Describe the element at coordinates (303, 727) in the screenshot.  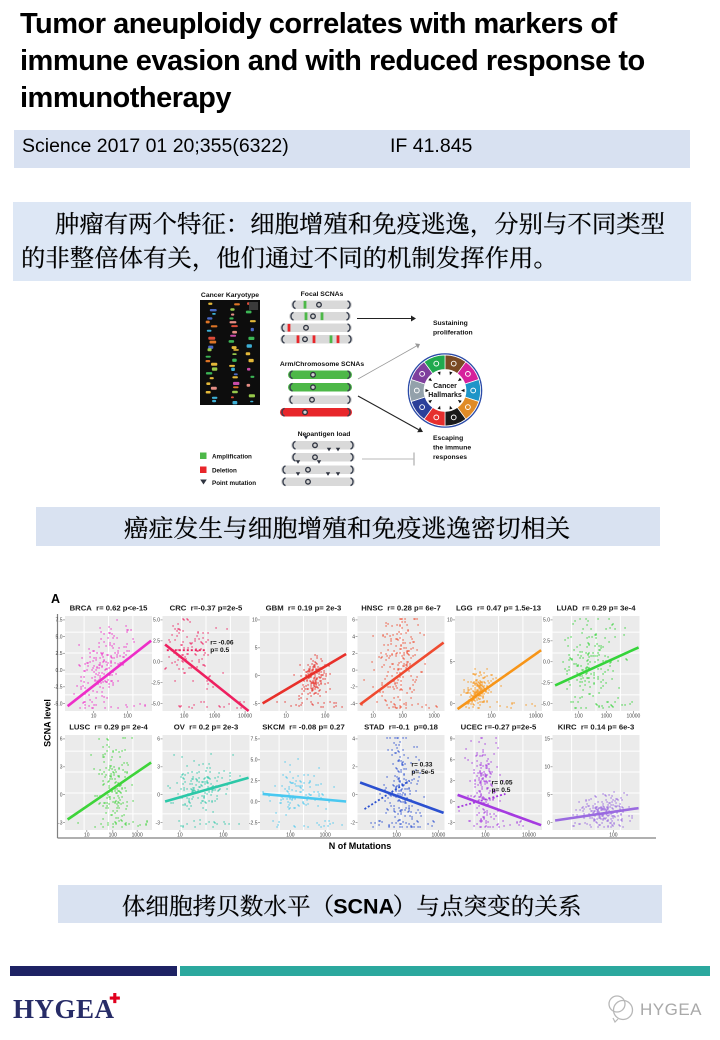
I see `svg-text: SKCM r= -0.08 p= 0.27` at that location.